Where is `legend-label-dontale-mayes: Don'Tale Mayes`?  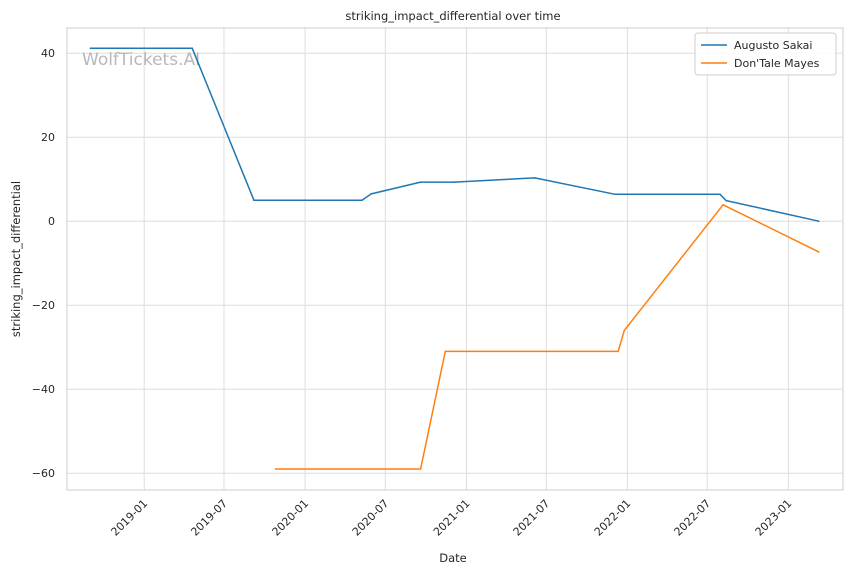 legend-label-dontale-mayes: Don'Tale Mayes is located at coordinates (777, 63).